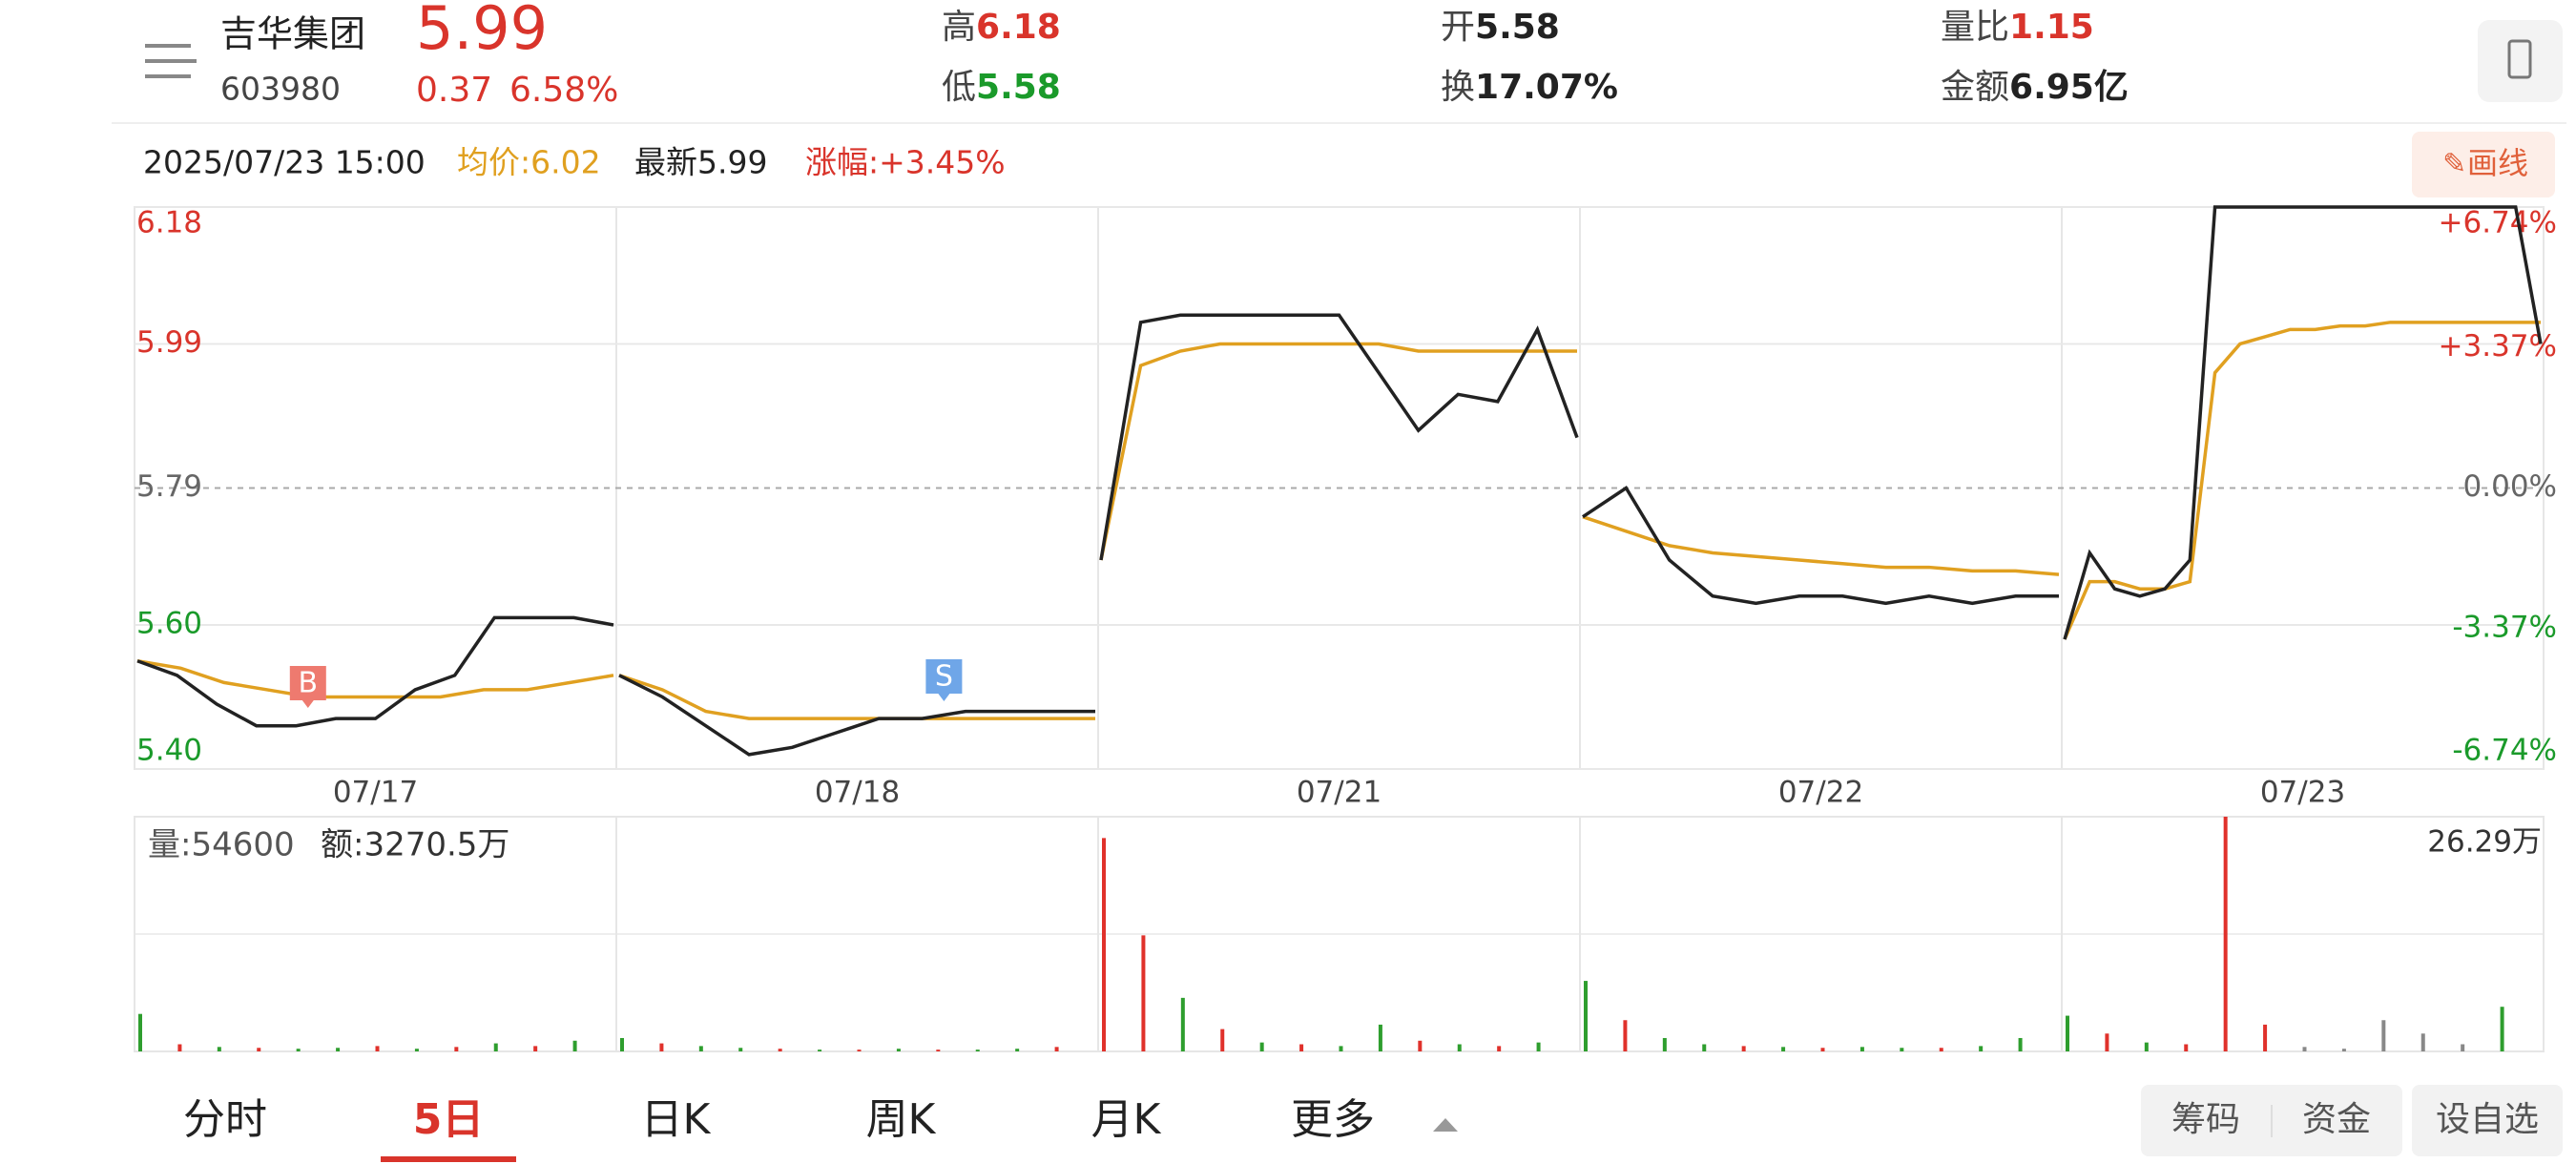  Describe the element at coordinates (563, 90) in the screenshot. I see `change-pct: 6.58%` at that location.